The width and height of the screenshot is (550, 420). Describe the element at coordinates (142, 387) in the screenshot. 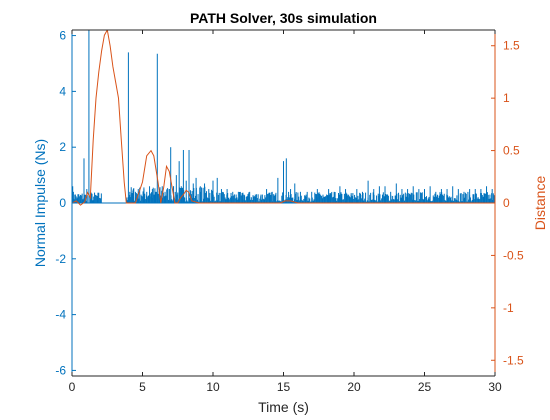

I see `x-tick-label: 5` at that location.